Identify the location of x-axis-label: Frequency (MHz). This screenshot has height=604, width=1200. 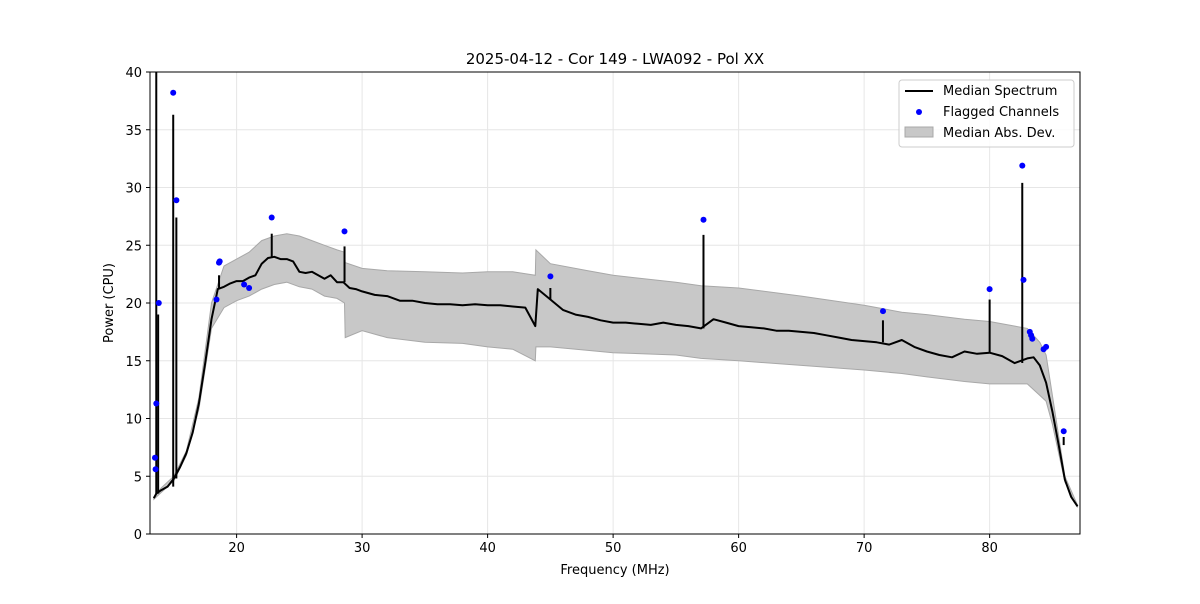
(614, 570).